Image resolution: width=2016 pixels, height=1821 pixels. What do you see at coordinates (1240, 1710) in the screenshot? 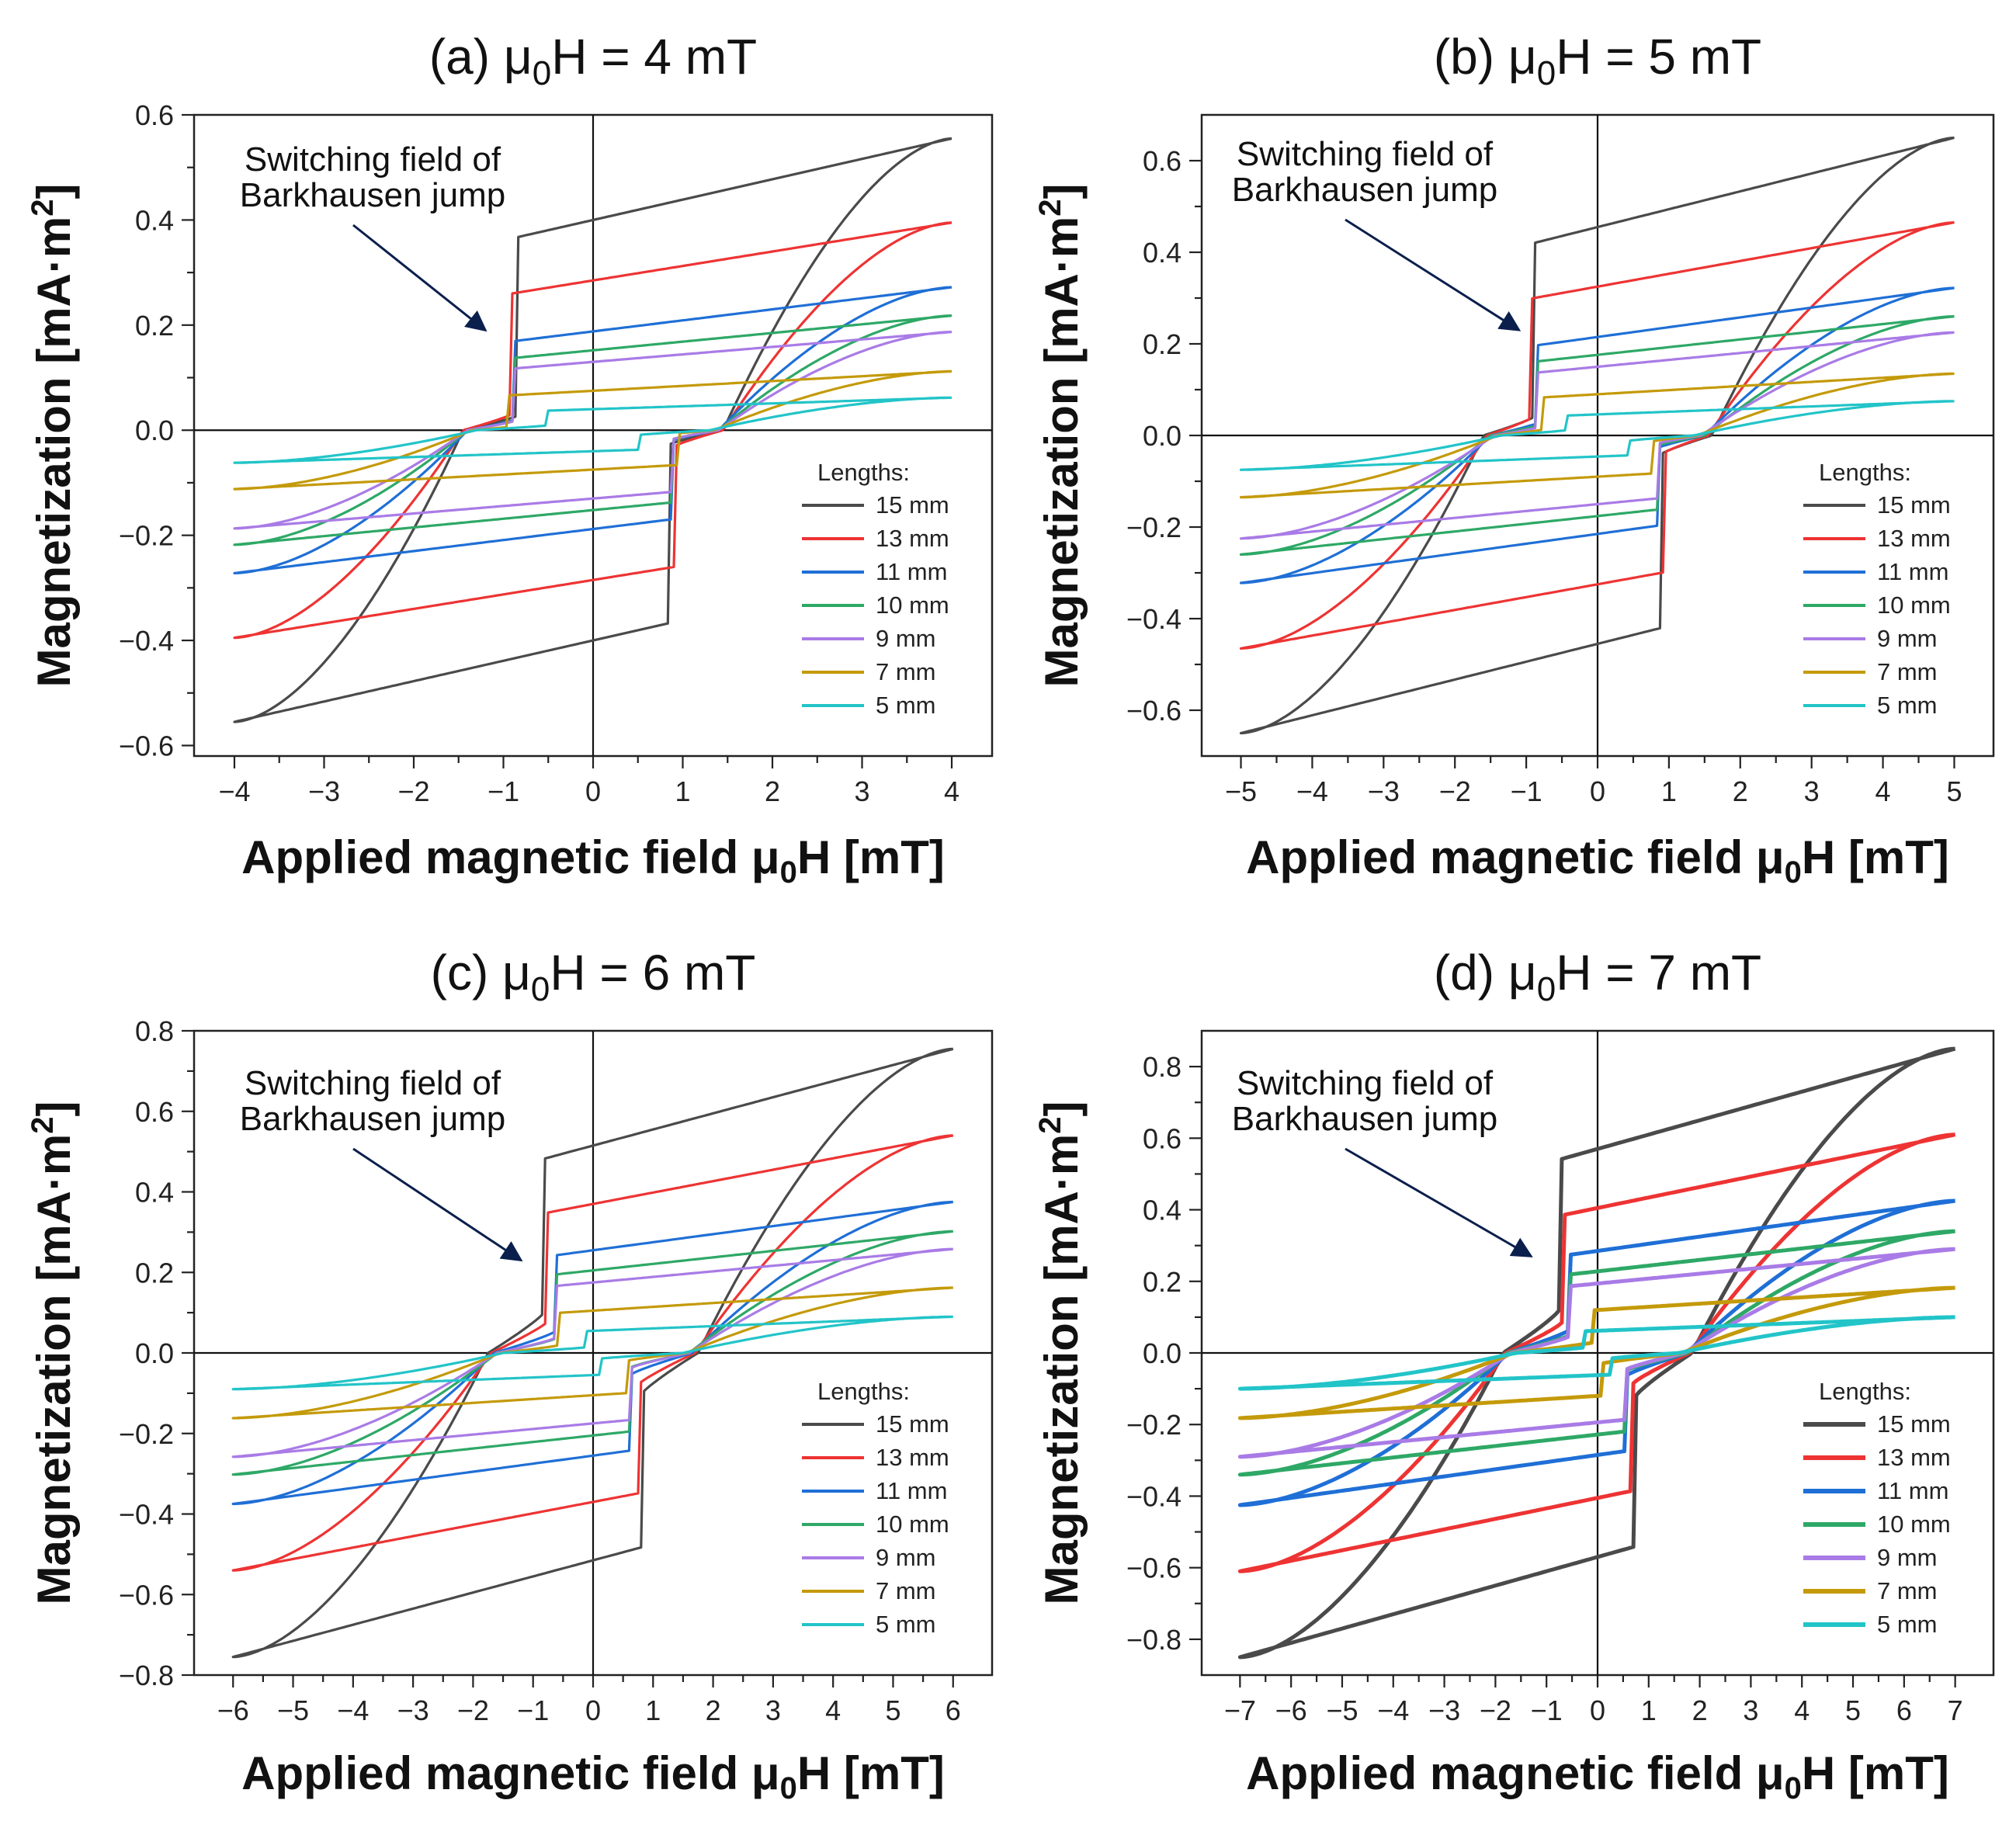
I see `x-tick-label: −7` at bounding box center [1240, 1710].